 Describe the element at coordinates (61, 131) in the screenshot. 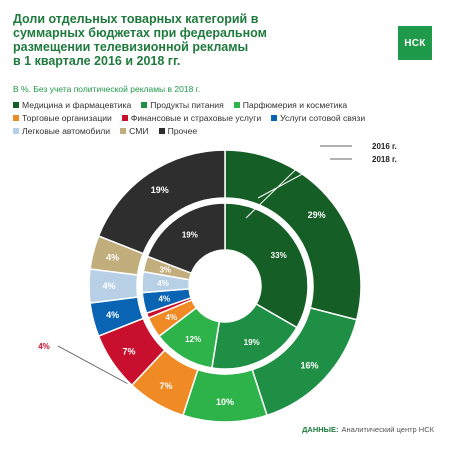

I see `legend-item: Легковые автомобили` at that location.